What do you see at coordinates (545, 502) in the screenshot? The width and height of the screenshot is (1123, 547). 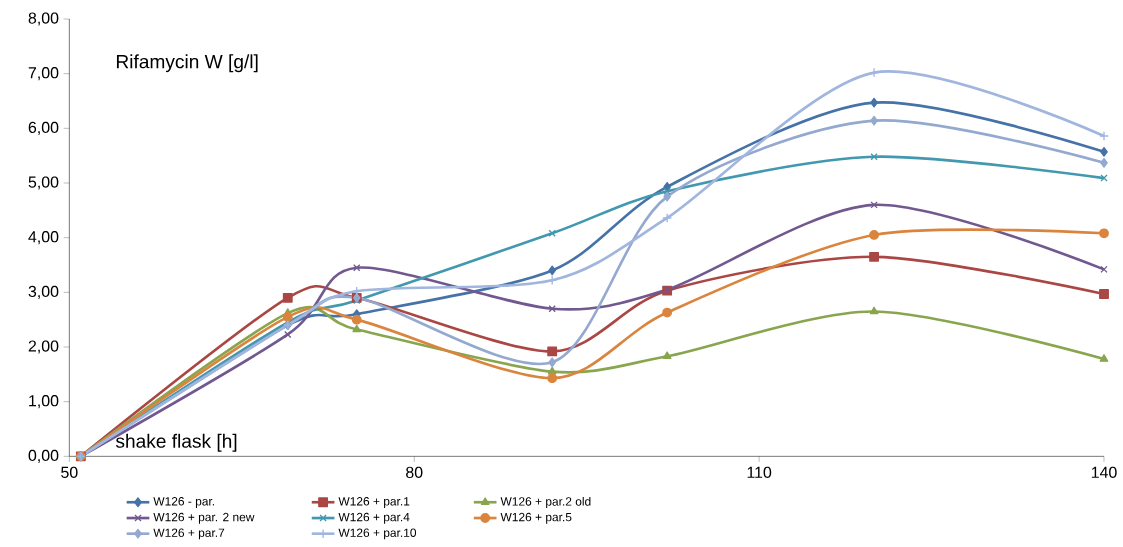 I see `legend-label: W126 + par.2 old` at bounding box center [545, 502].